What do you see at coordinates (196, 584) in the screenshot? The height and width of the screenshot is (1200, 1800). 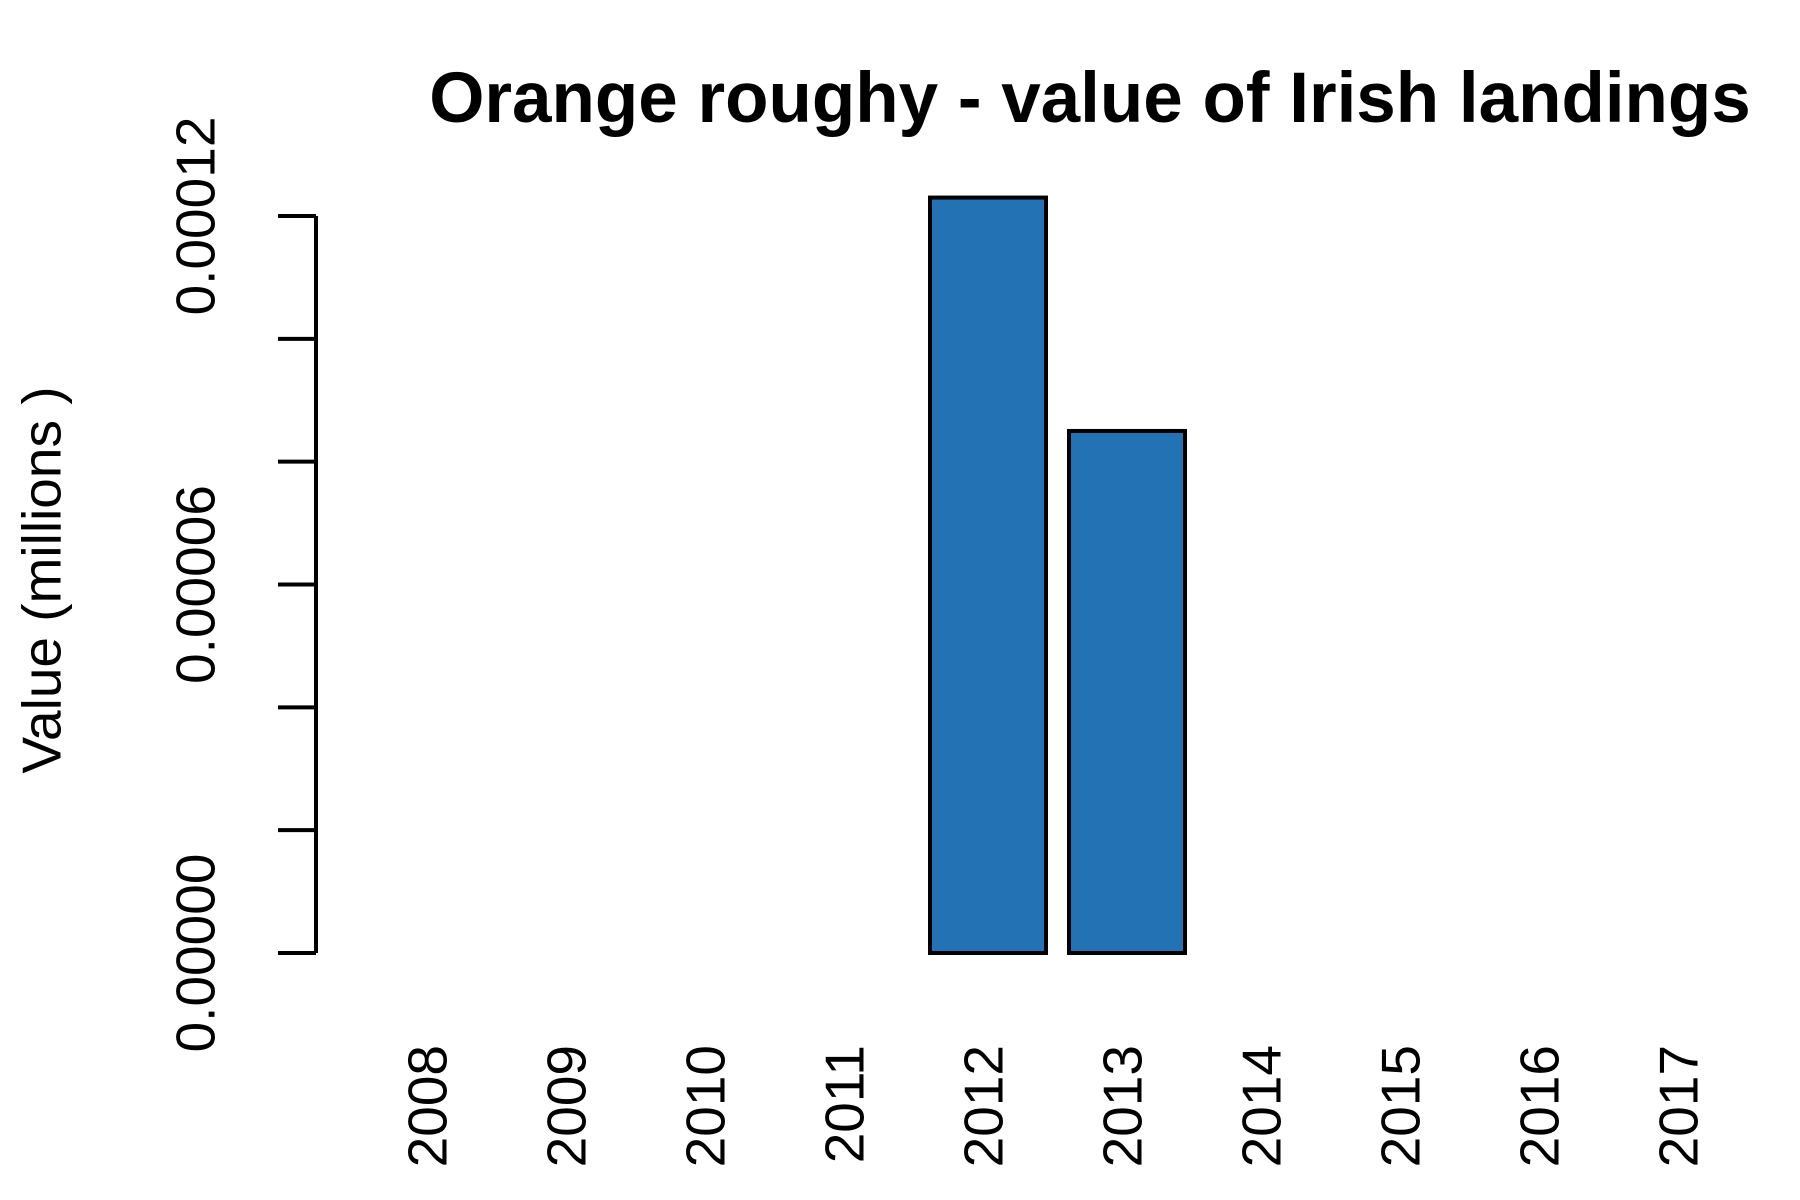 I see `y-tick-label: 0.00006` at bounding box center [196, 584].